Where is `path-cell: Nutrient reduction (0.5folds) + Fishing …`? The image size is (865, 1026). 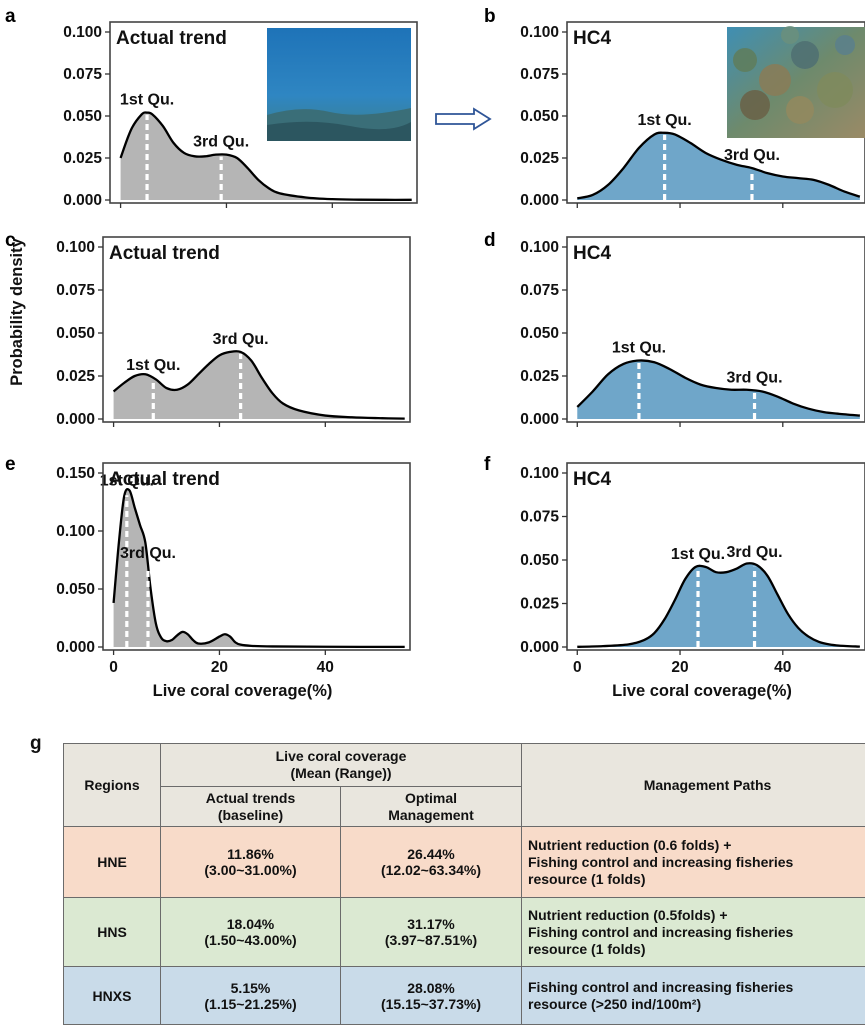
path-cell: Nutrient reduction (0.5folds) + Fishing … is located at coordinates (693, 932).